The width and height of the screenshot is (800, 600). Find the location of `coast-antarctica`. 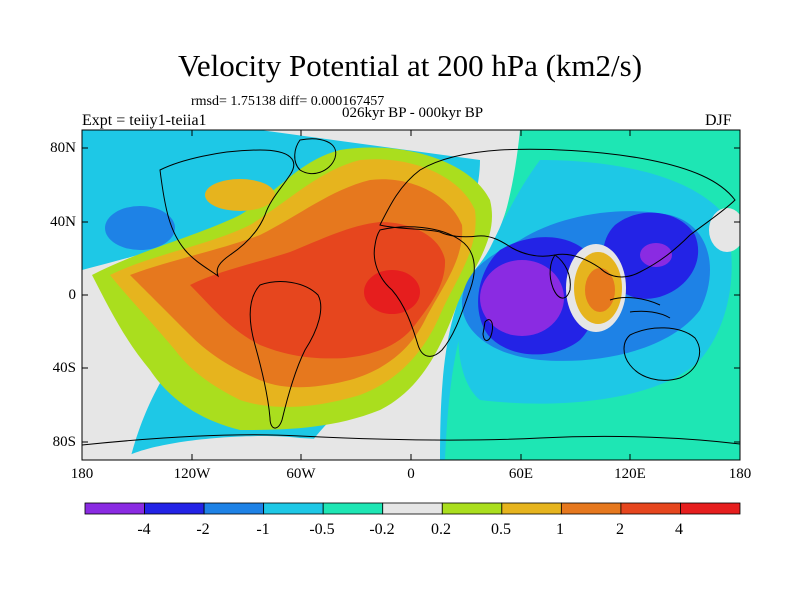

coast-antarctica is located at coordinates (411, 440).